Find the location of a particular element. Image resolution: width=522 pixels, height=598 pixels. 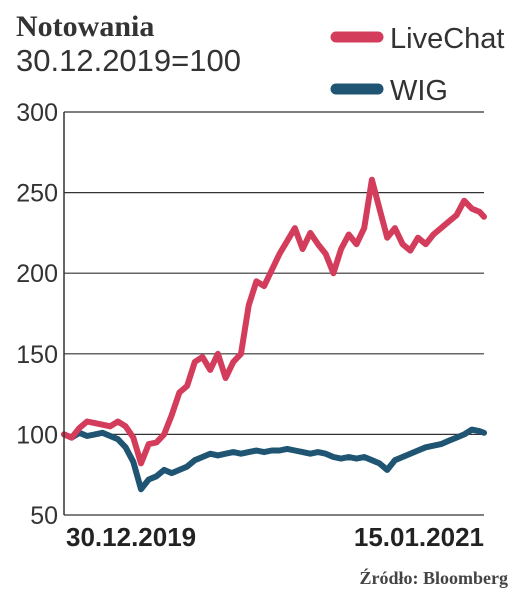

legend: LiveChat WIG is located at coordinates (417, 65).